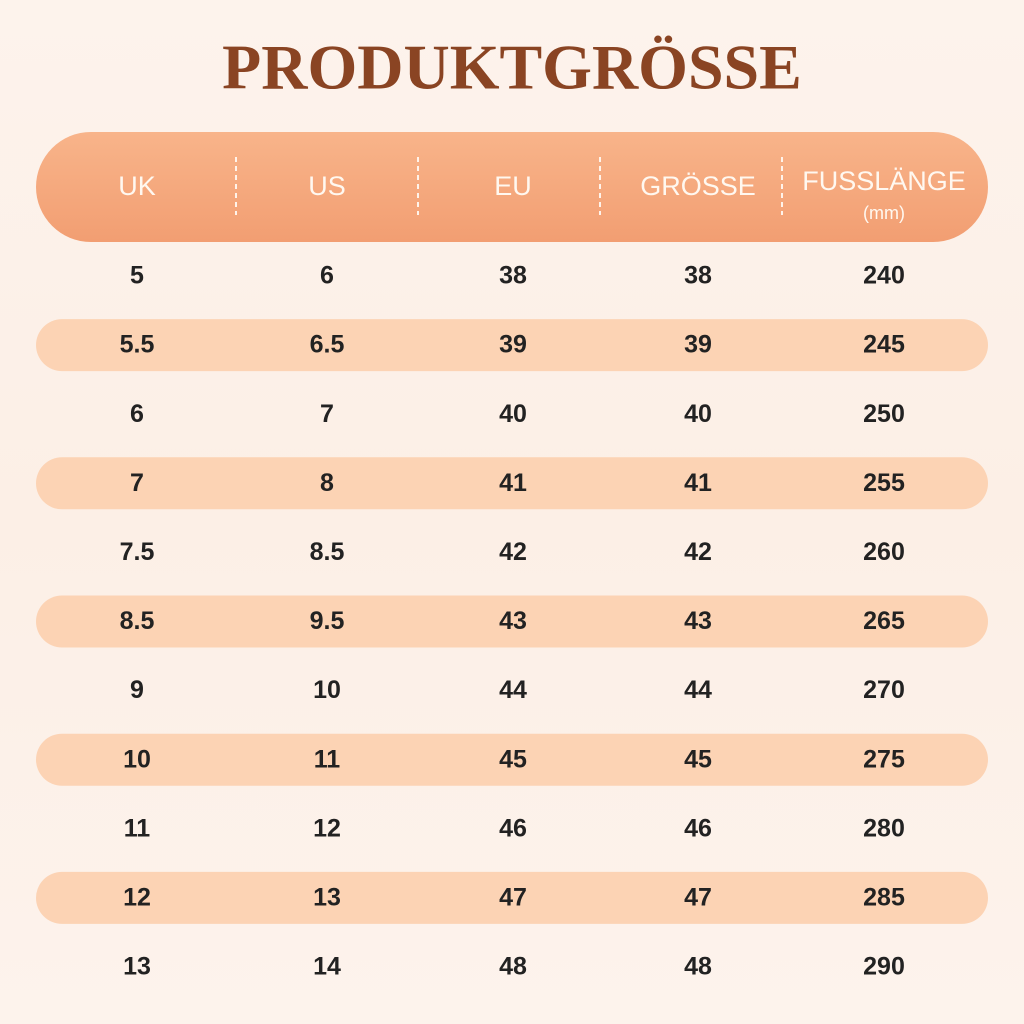  I want to click on header-cell: US, so click(327, 186).